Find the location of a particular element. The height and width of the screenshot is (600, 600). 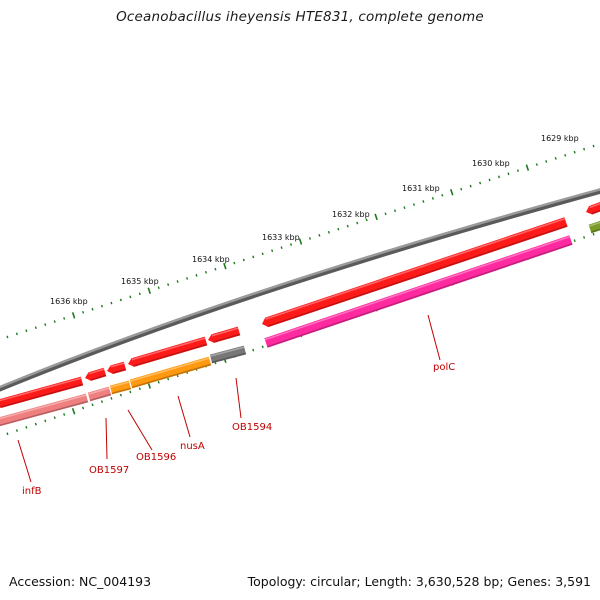

gene-block-polC is located at coordinates (418, 291).